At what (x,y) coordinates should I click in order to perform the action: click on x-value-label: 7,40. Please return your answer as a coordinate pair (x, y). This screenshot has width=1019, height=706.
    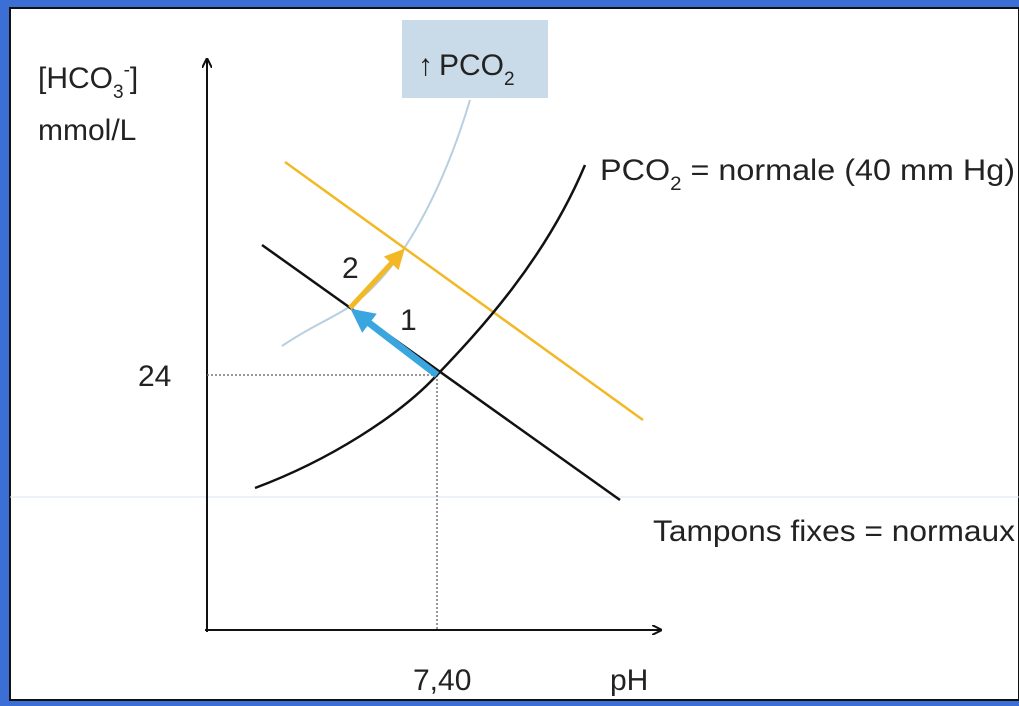
    Looking at the image, I should click on (442, 680).